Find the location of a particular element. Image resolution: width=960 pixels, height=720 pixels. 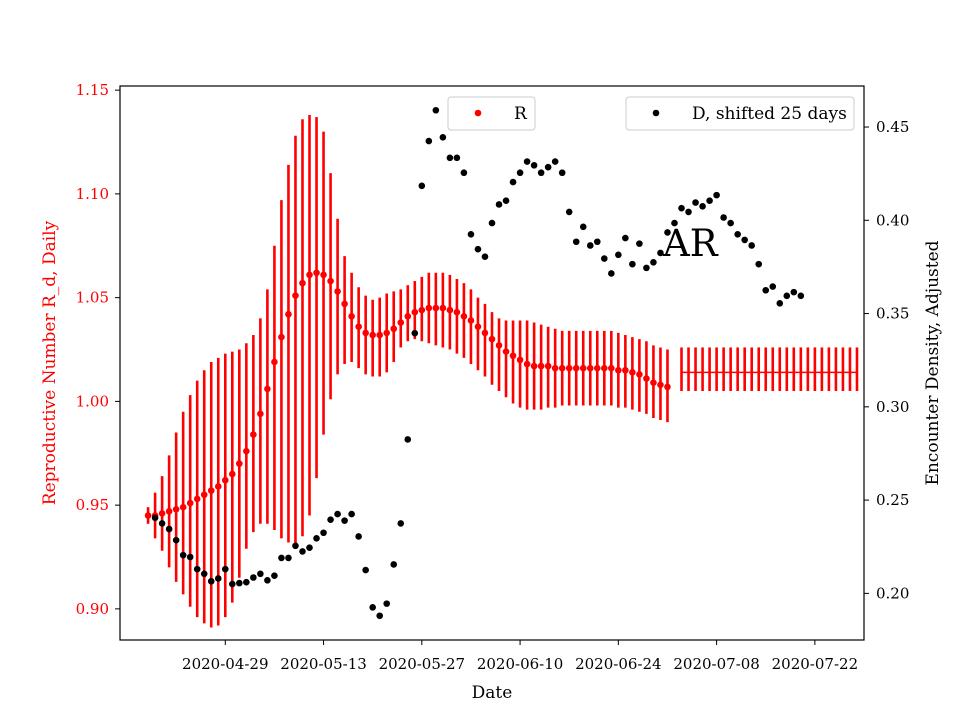

x-tick-label: 2020-07-08 is located at coordinates (716, 664).